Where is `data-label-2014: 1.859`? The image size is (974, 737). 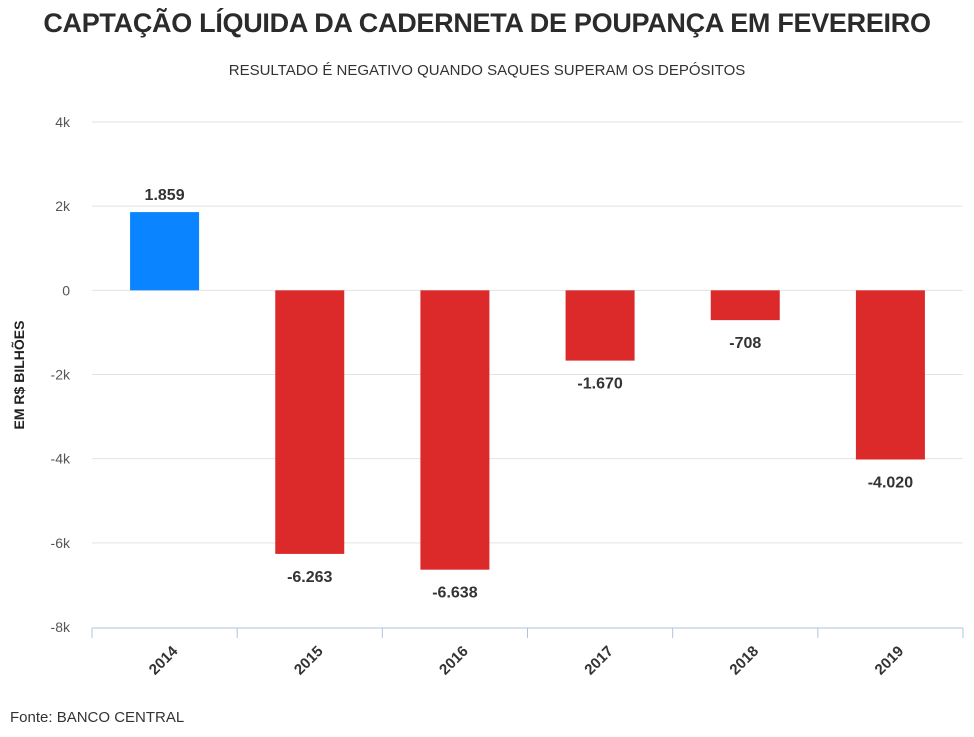
data-label-2014: 1.859 is located at coordinates (165, 195).